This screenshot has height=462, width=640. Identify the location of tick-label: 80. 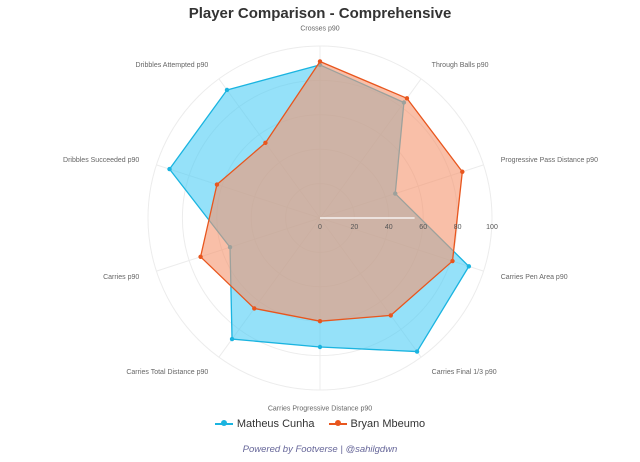
(458, 227).